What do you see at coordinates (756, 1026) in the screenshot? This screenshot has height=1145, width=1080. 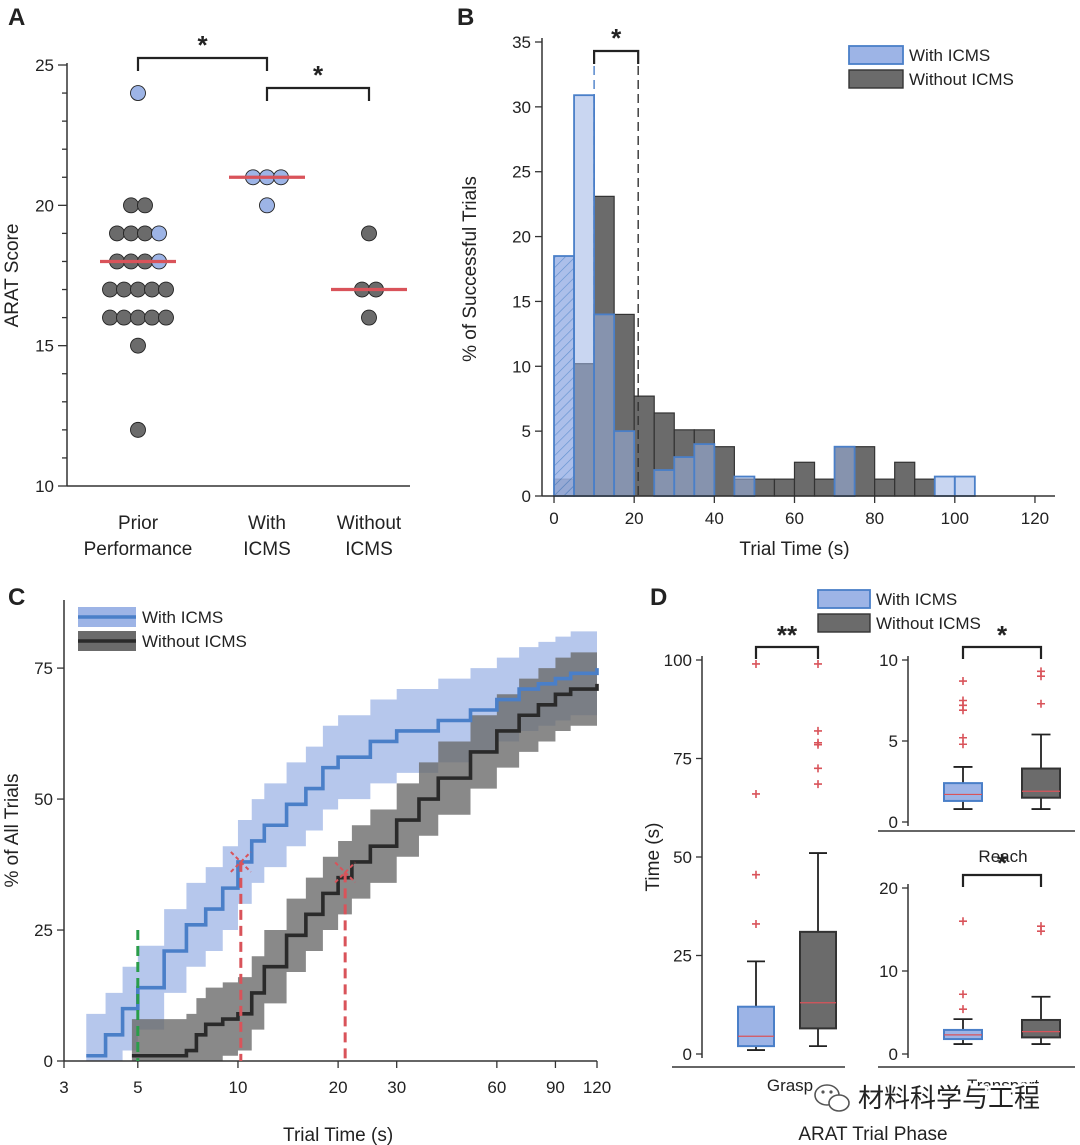 I see `box-with` at bounding box center [756, 1026].